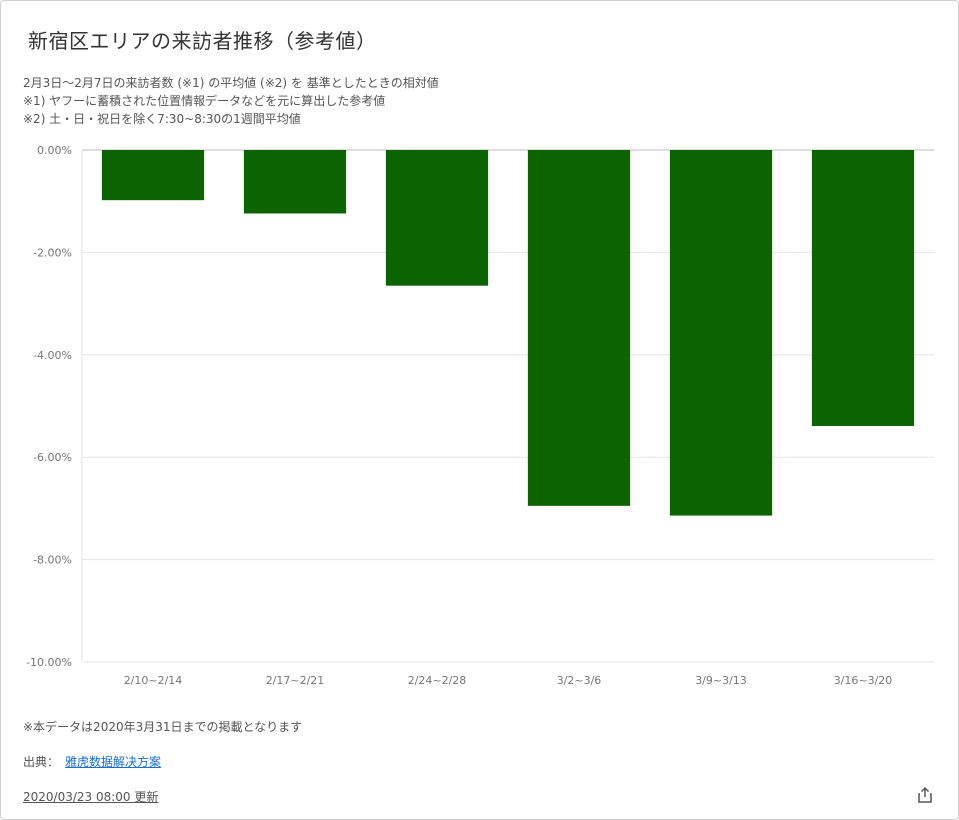 This screenshot has height=820, width=959. Describe the element at coordinates (54, 150) in the screenshot. I see `y-tick-label: 0.00%` at that location.